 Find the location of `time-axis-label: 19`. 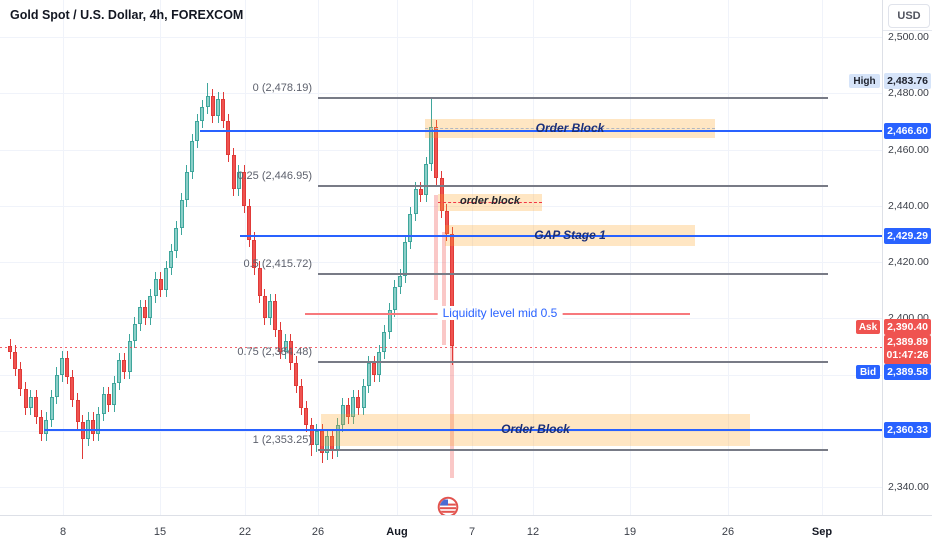

time-axis-label: 19 is located at coordinates (630, 532).